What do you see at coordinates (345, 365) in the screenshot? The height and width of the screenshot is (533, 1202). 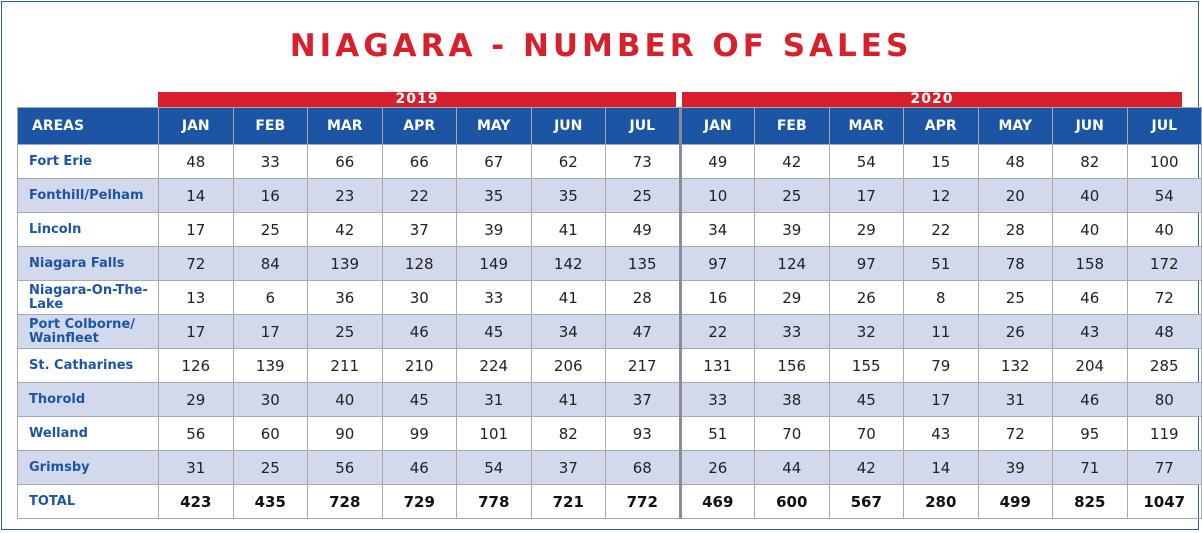 I see `sales-cell: 211` at bounding box center [345, 365].